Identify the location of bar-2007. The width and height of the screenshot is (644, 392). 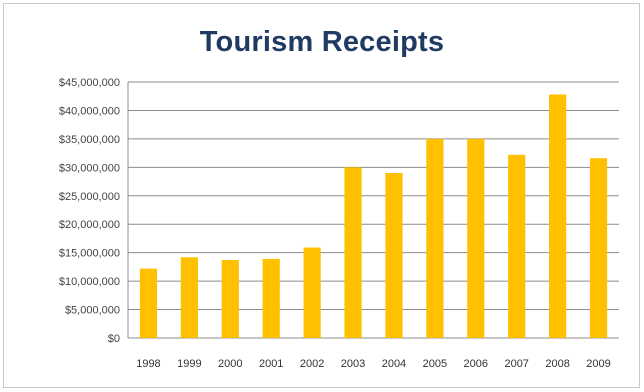
(517, 246).